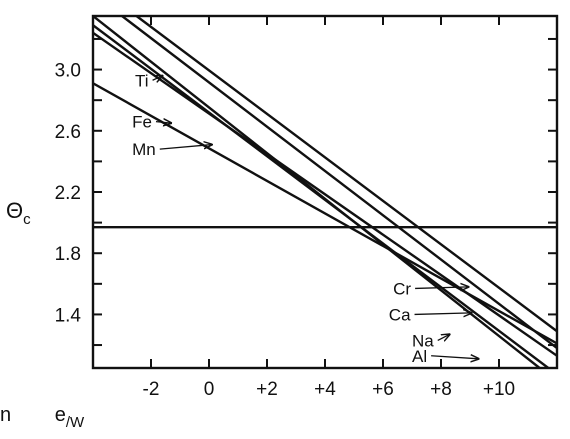  Describe the element at coordinates (209, 389) in the screenshot. I see `x-tick-label-1: 0` at that location.